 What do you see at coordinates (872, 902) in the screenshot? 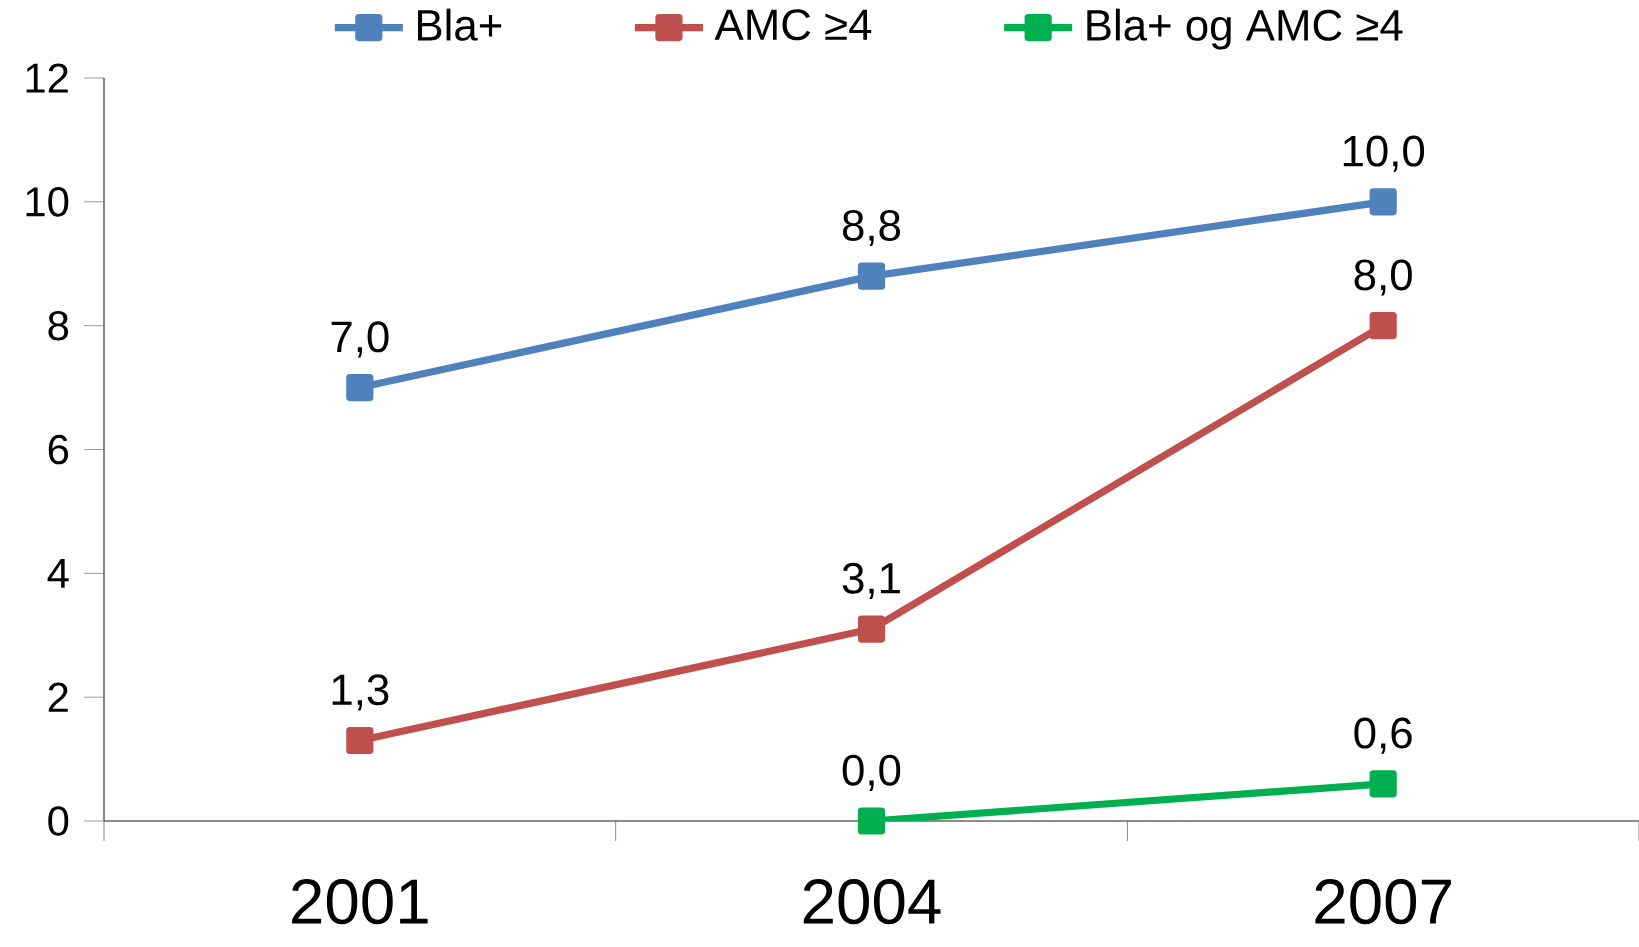
I see `x-tick-label: 2004` at bounding box center [872, 902].